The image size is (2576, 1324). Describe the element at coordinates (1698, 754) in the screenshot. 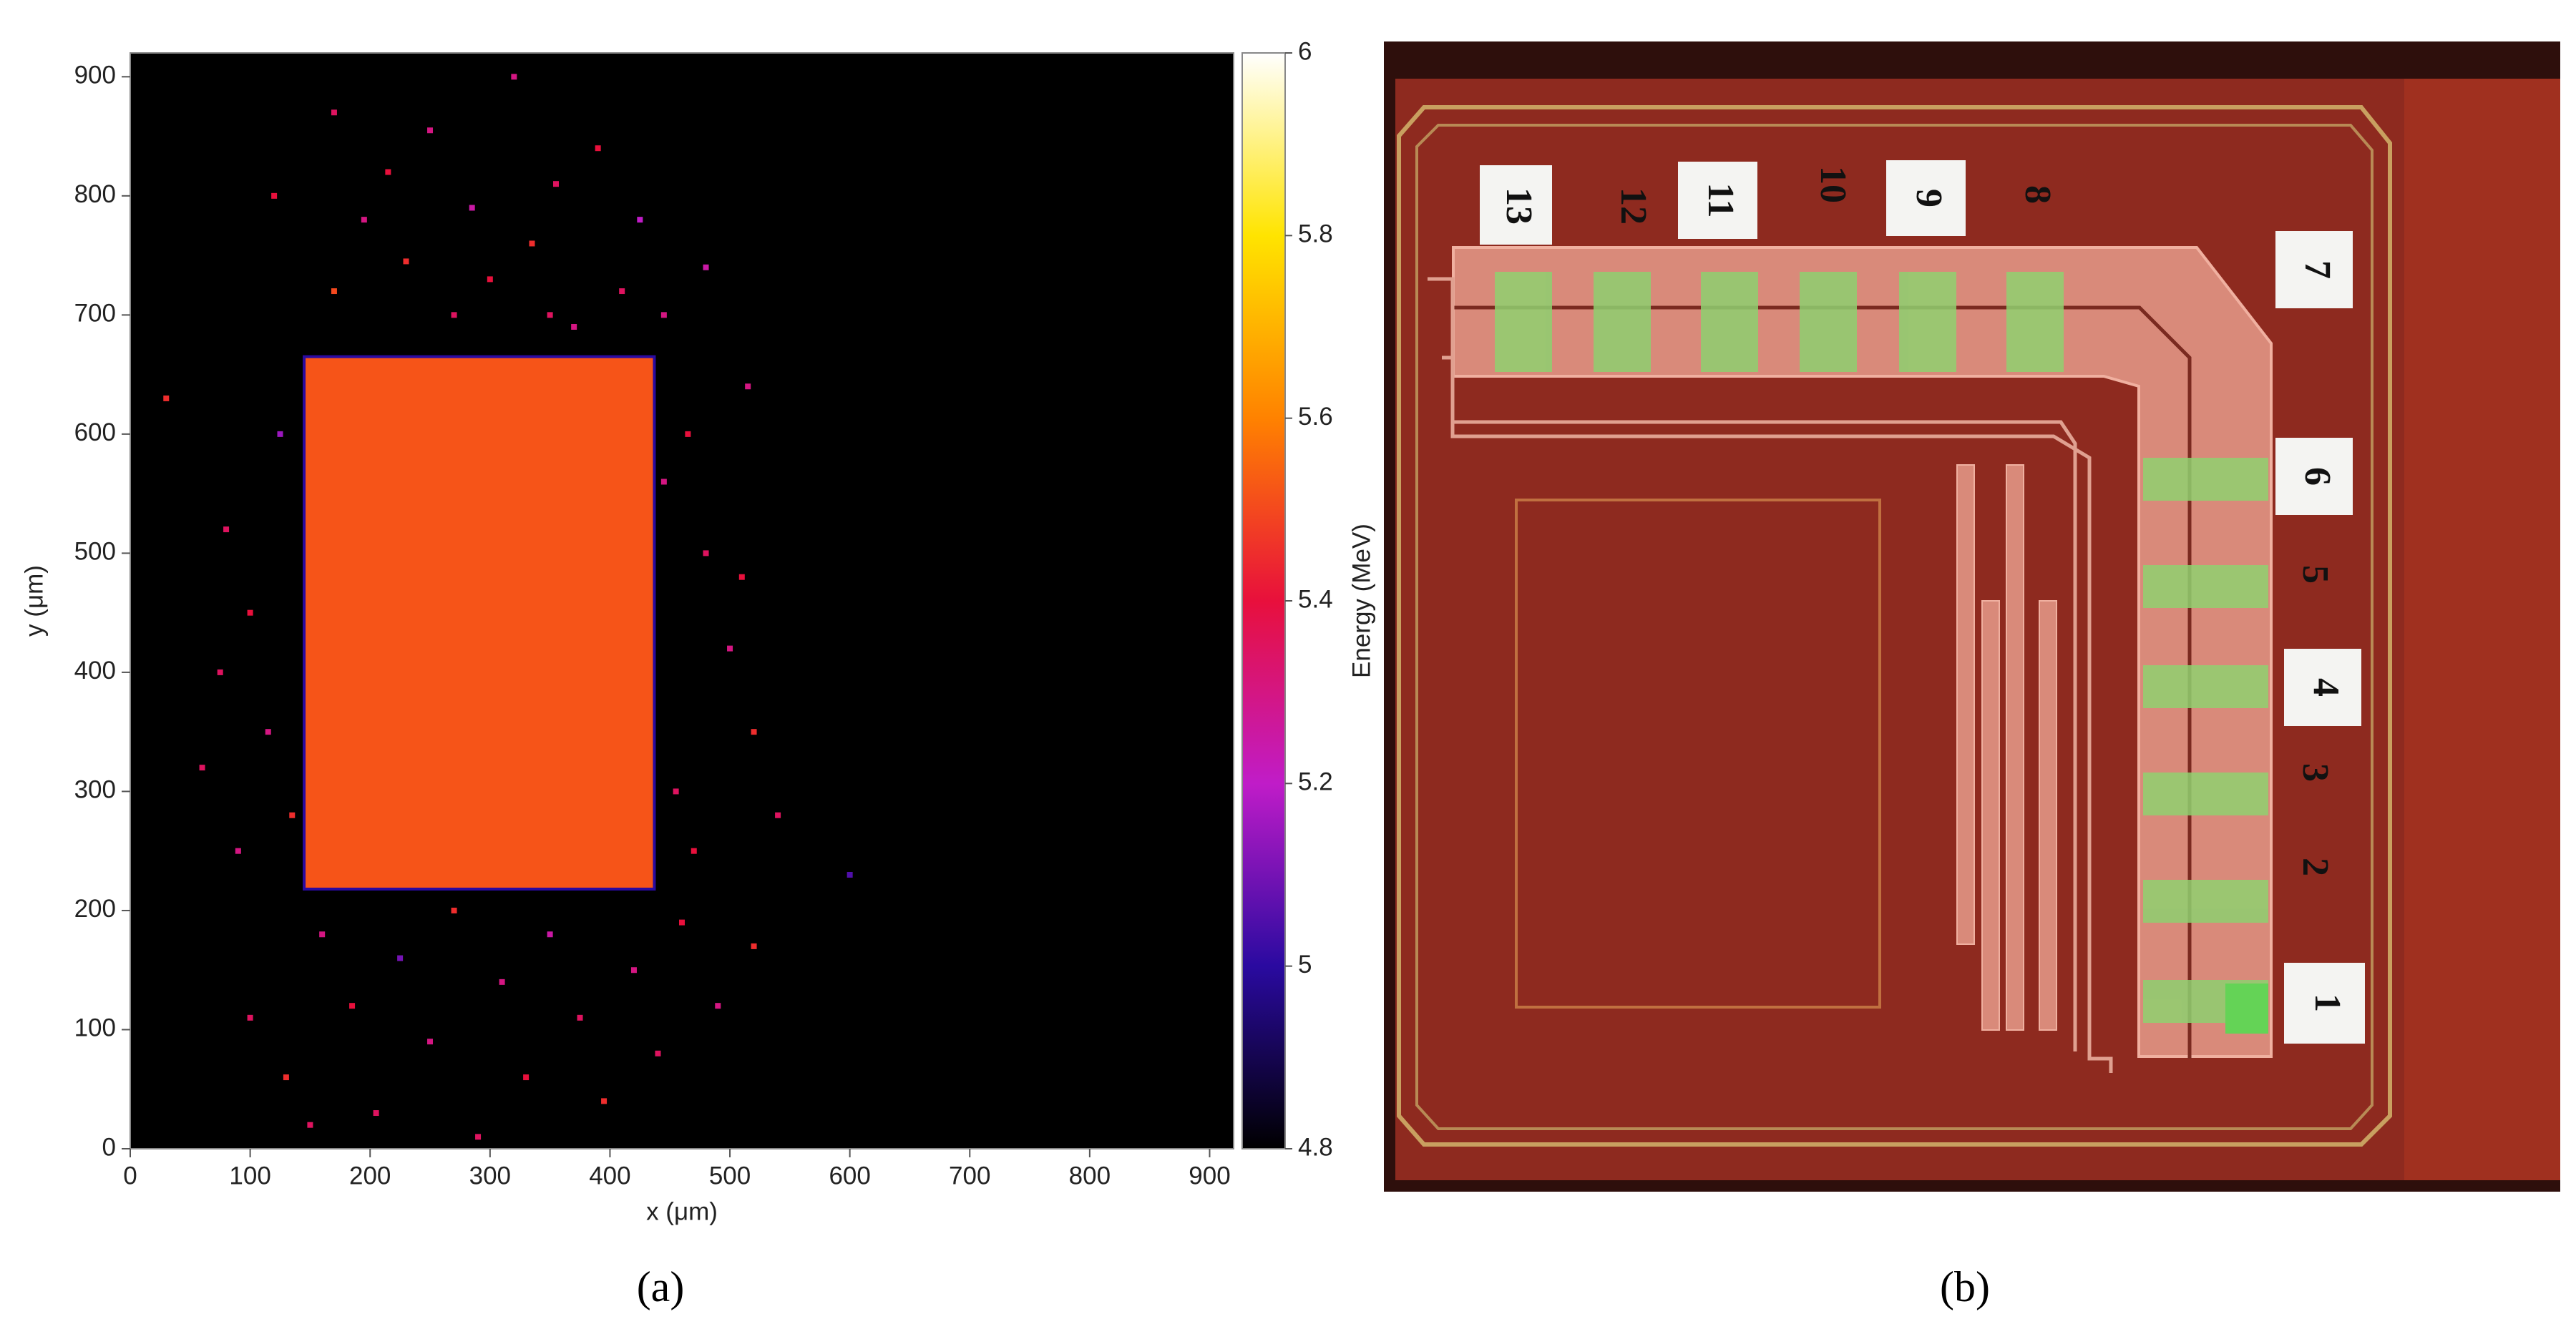

I see `inner-square` at that location.